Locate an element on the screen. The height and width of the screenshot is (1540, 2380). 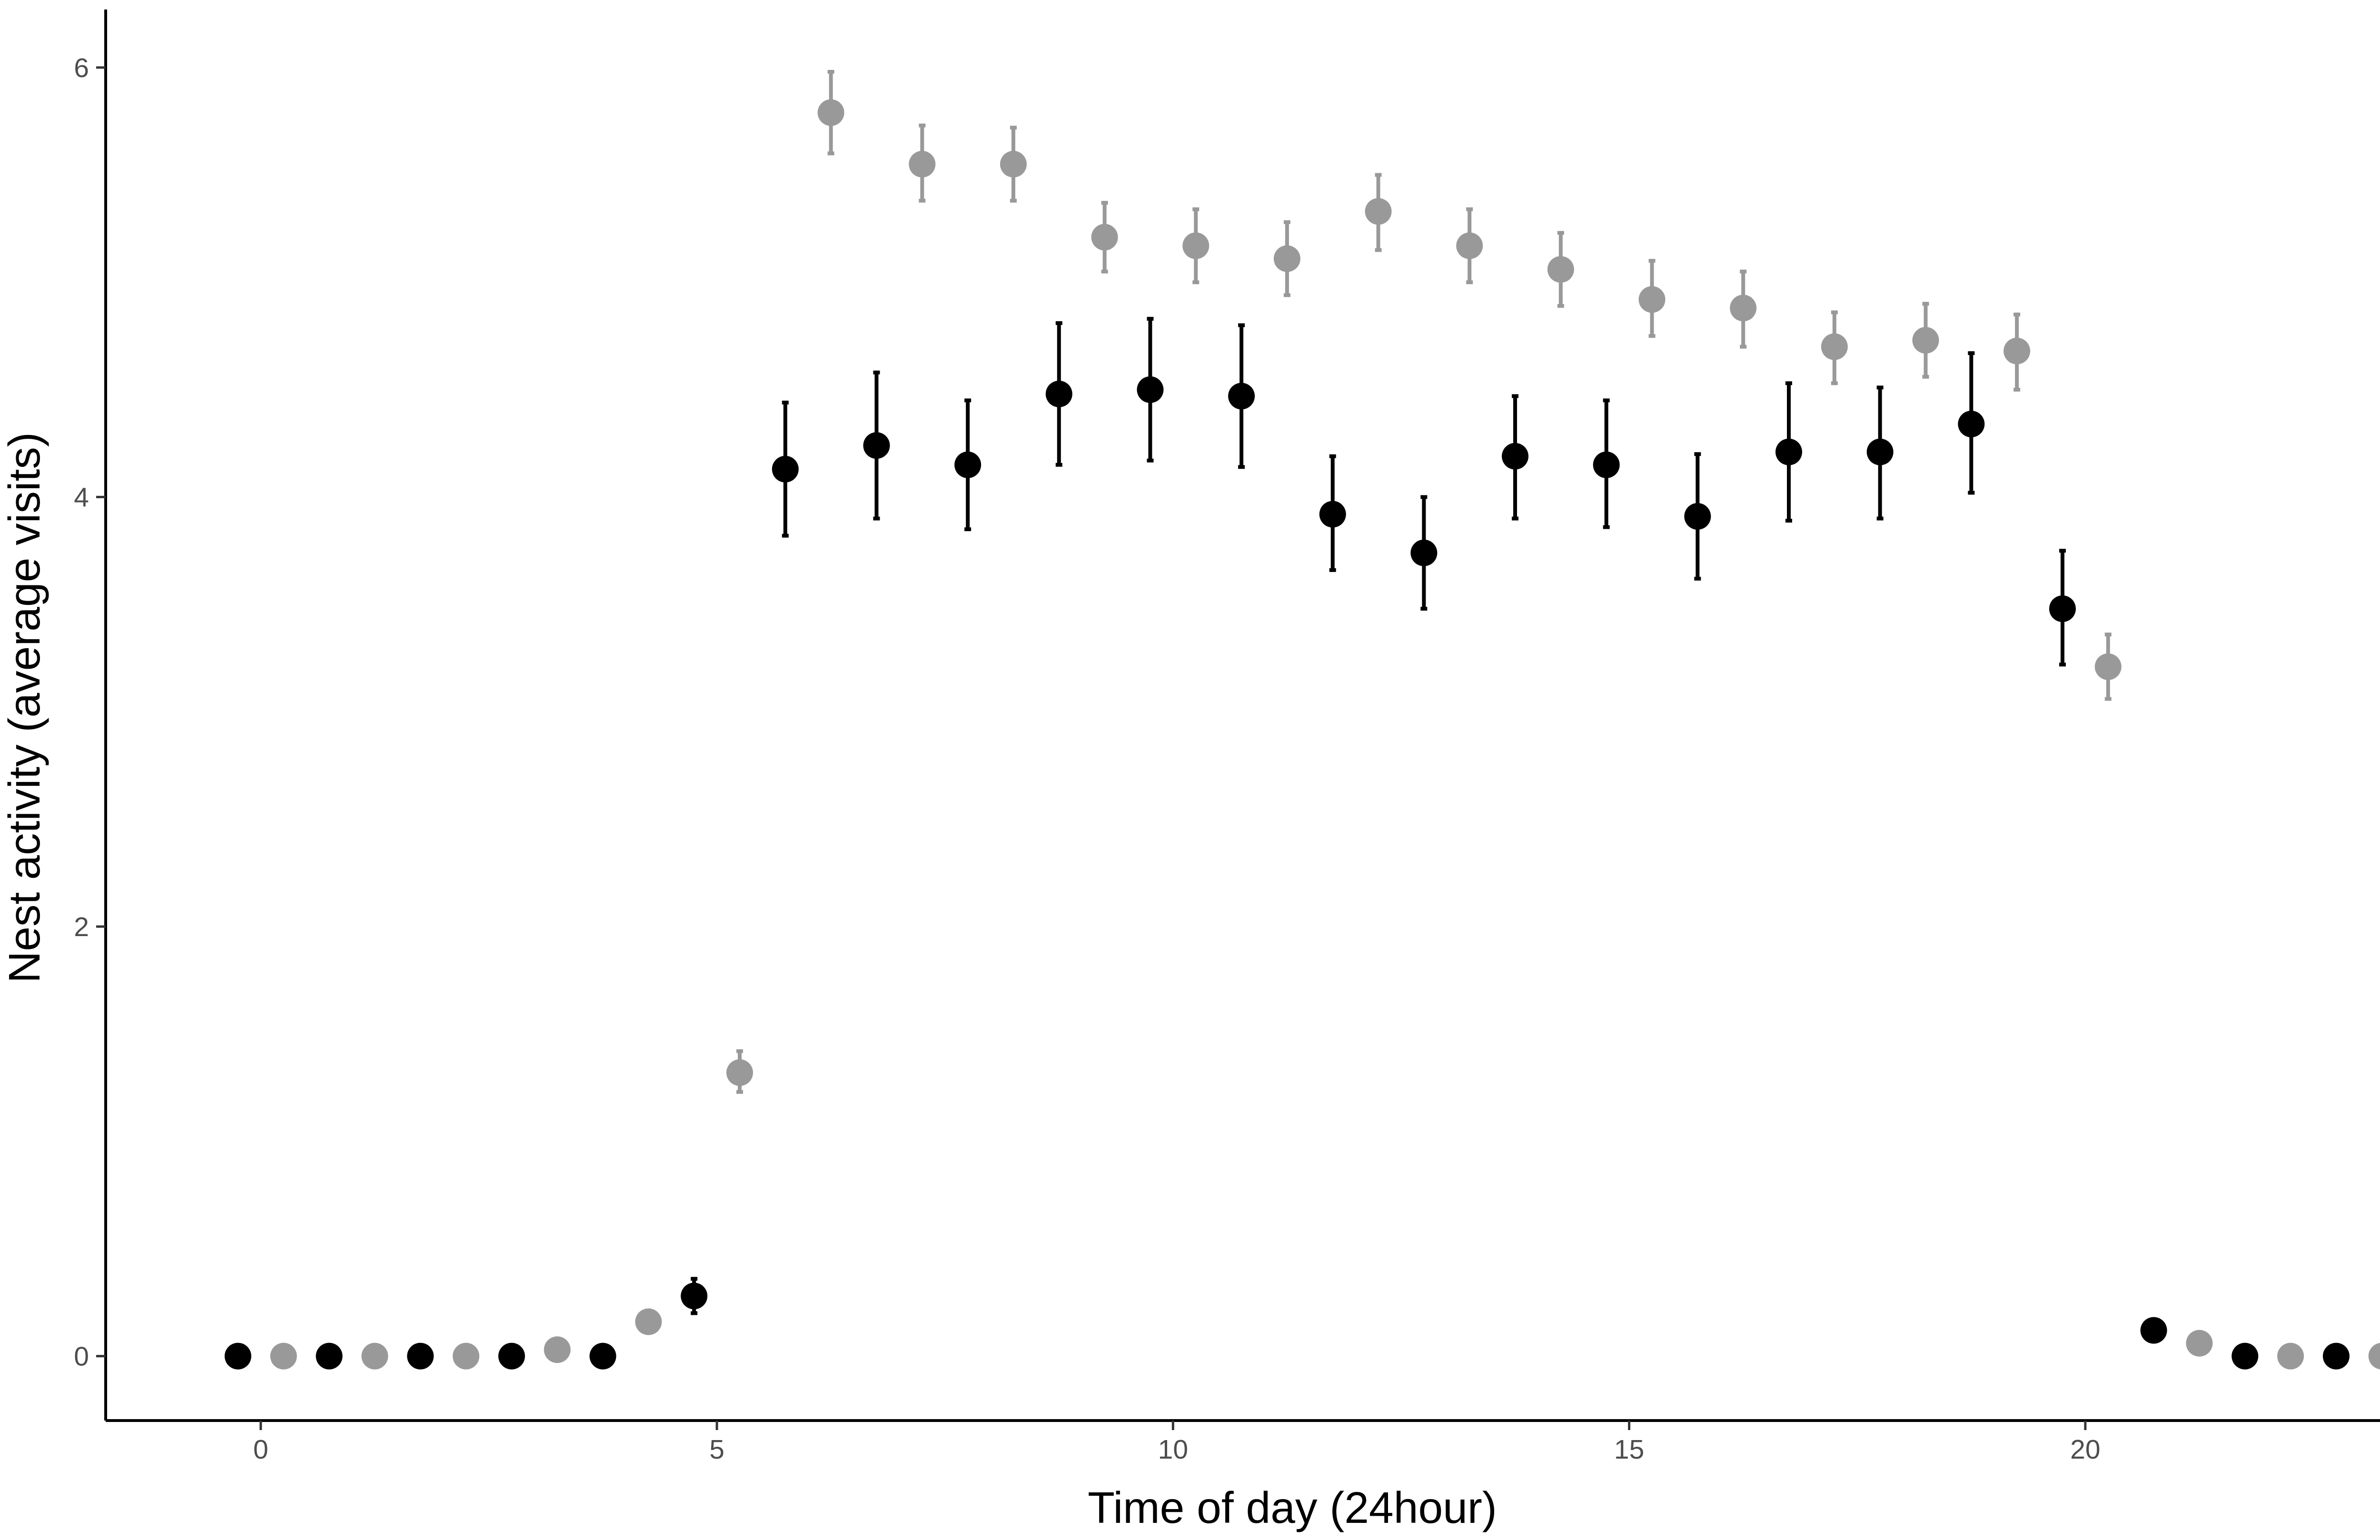
y-tick-label: 6 is located at coordinates (81, 68).